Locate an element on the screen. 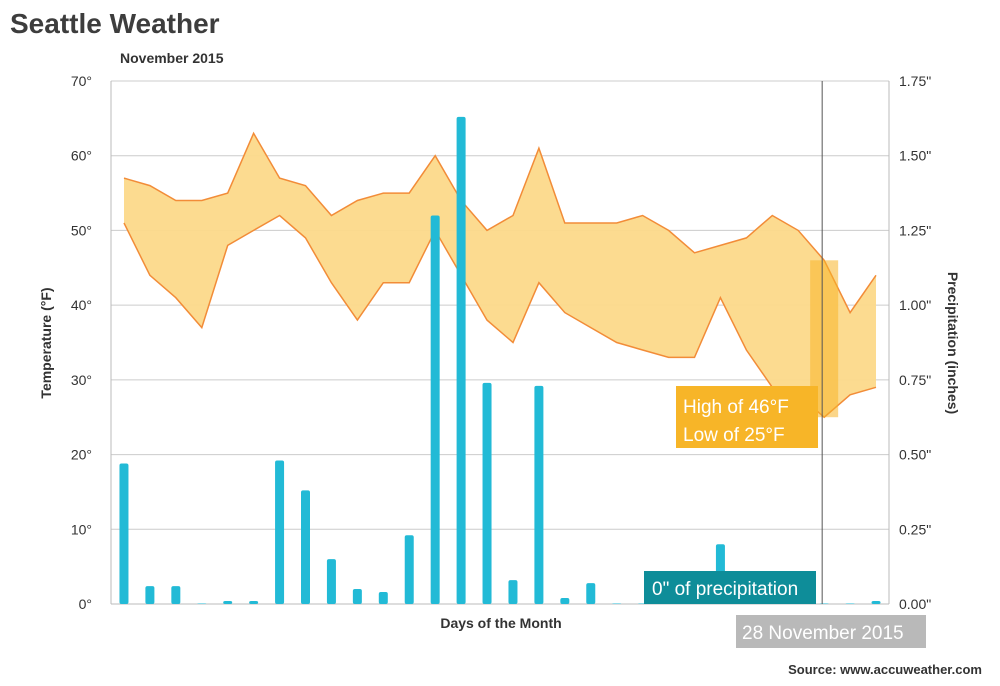 The width and height of the screenshot is (1000, 686). y-tick-label-left: 70° is located at coordinates (81, 81).